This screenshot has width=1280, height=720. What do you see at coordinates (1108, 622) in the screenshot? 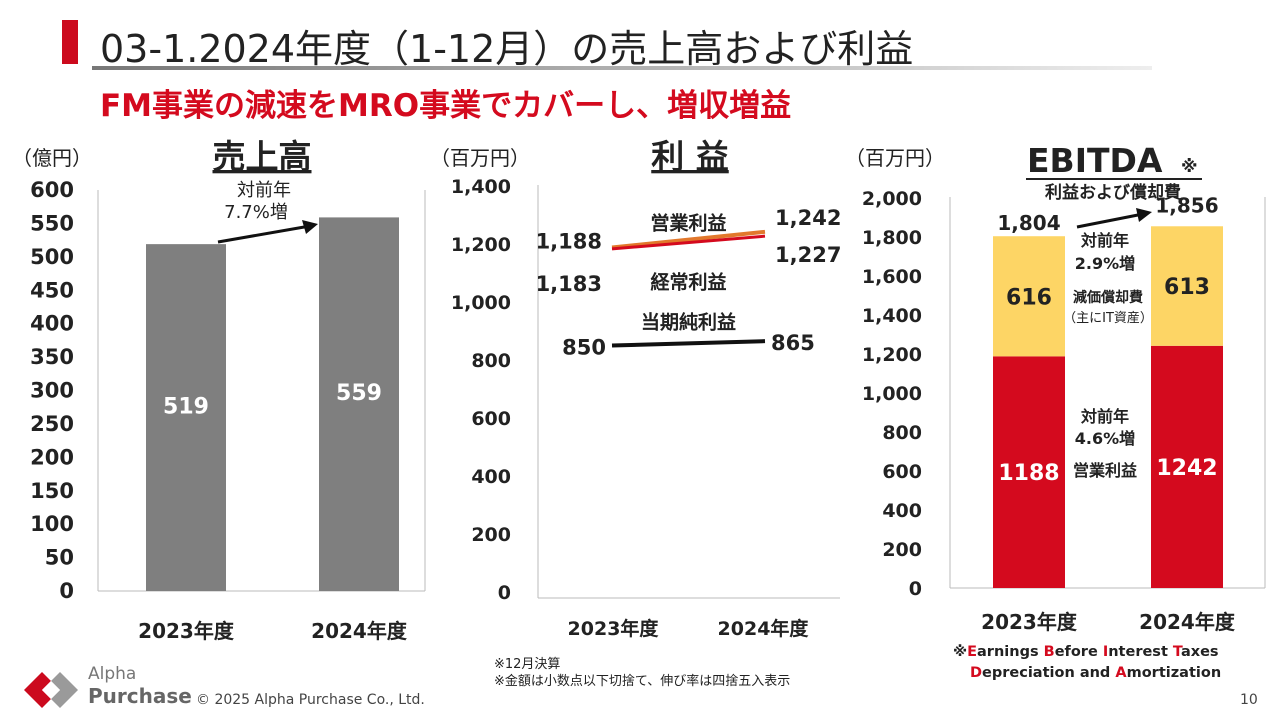
I see `ebitda-x-axis-labels: 2023年度 2024年度` at bounding box center [1108, 622].